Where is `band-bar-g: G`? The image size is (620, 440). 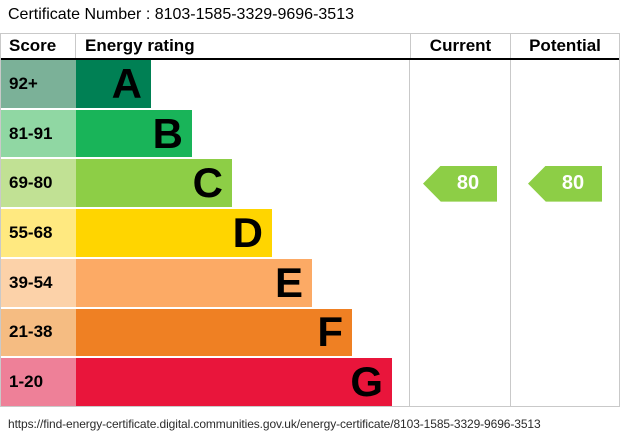
band-bar-g: G is located at coordinates (234, 382).